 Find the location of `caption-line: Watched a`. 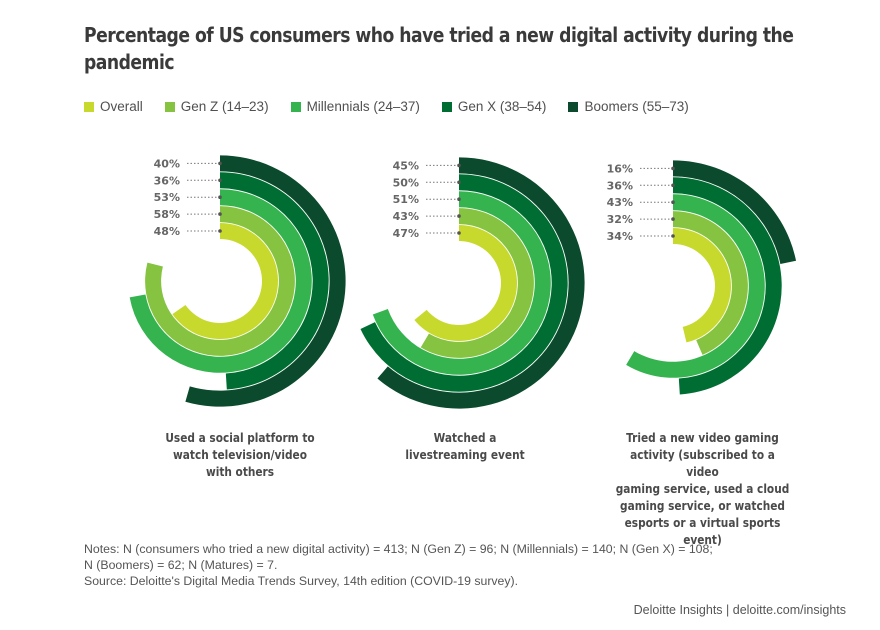

caption-line: Watched a is located at coordinates (465, 438).